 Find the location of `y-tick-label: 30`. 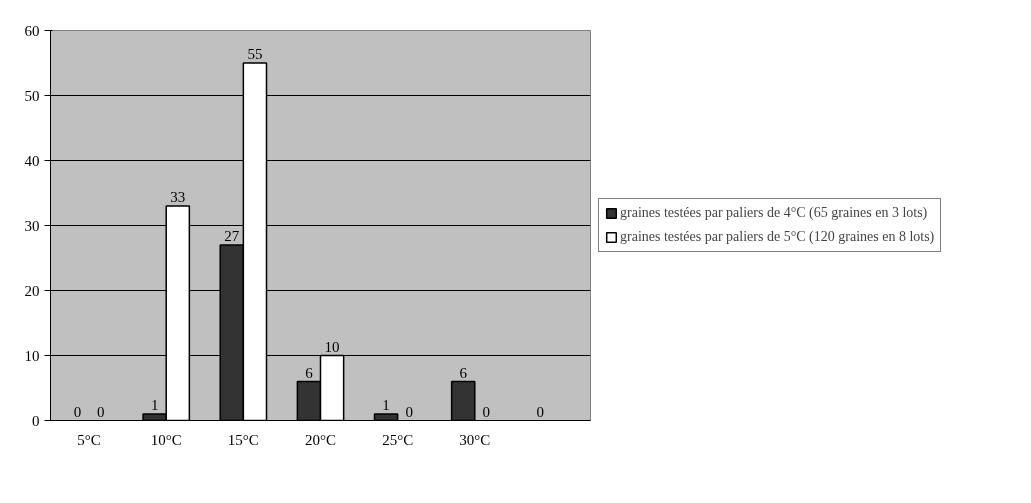

y-tick-label: 30 is located at coordinates (32, 225).